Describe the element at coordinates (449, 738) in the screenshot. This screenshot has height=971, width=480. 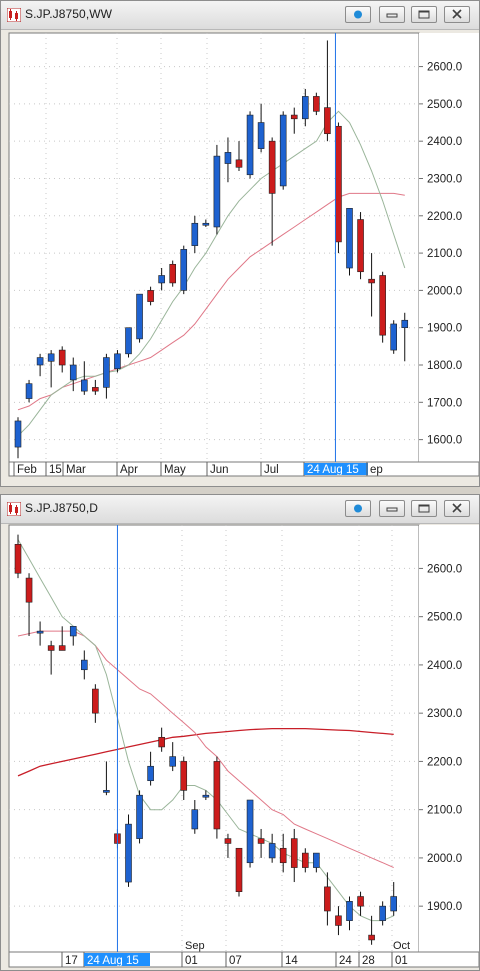
I see `price-axis` at that location.